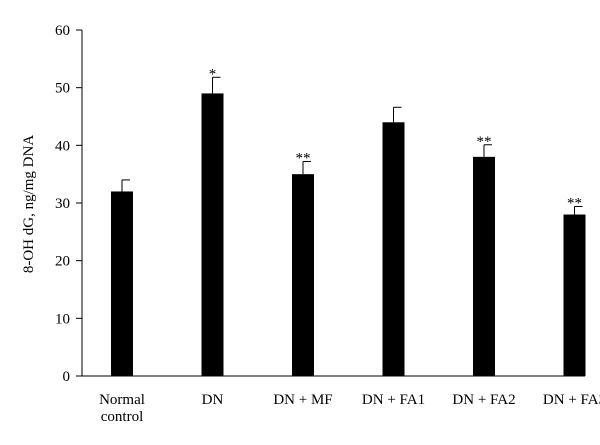 Image resolution: width=600 pixels, height=445 pixels. I want to click on x-tick-label: DN + FA2, so click(483, 400).